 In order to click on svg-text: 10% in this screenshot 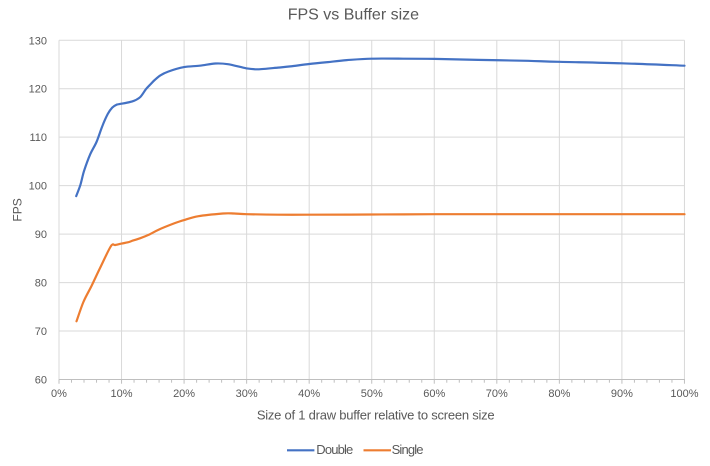, I will do `click(122, 394)`.